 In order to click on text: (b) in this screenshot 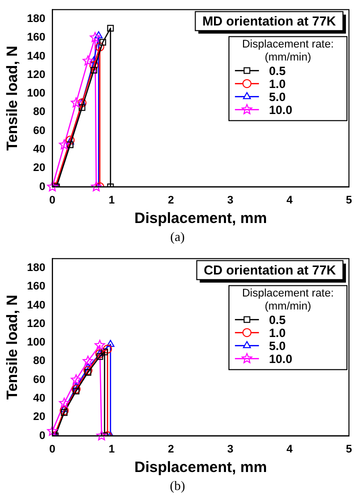, I will do `click(177, 486)`.